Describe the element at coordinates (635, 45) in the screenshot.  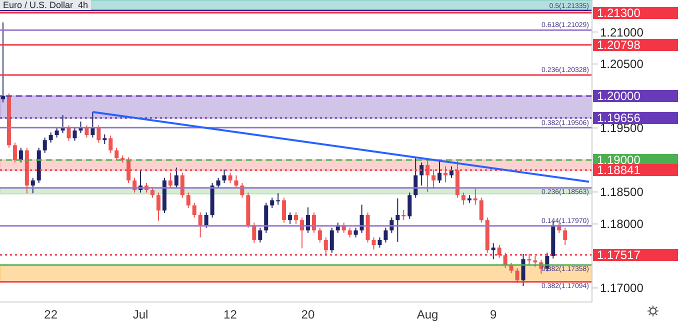
I see `ref-line-label: 1.20798` at that location.